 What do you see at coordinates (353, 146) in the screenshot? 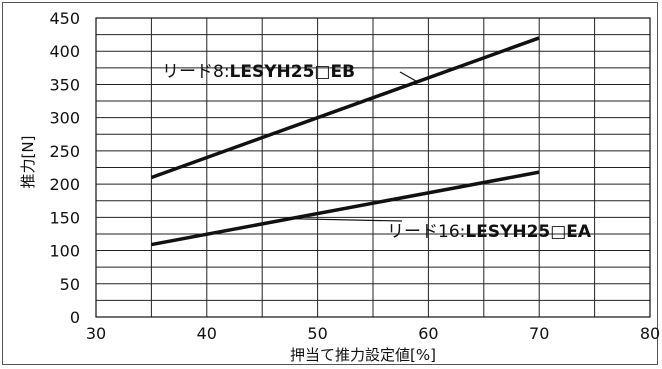
I see `label-leader-lines` at bounding box center [353, 146].